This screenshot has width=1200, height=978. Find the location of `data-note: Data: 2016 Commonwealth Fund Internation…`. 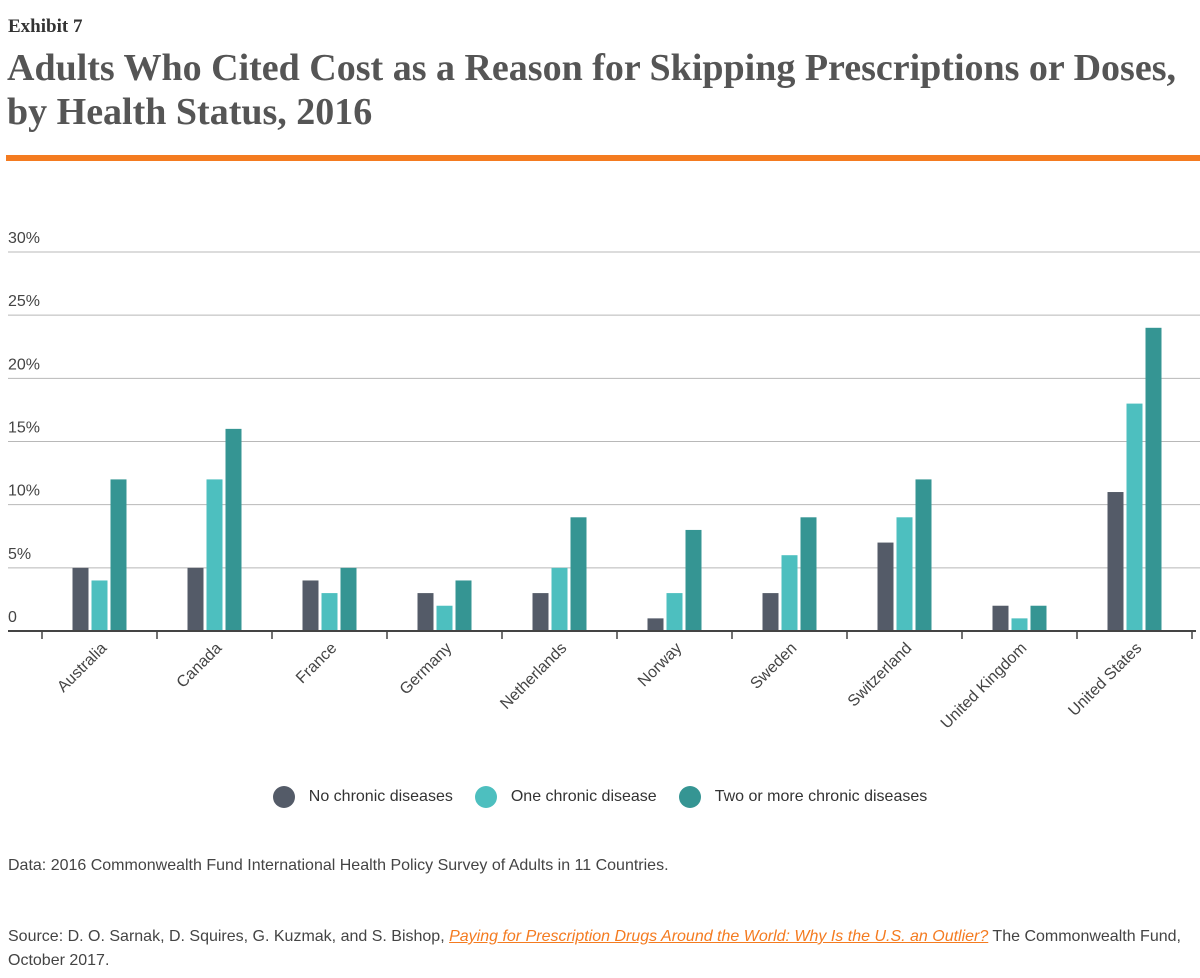

data-note: Data: 2016 Commonwealth Fund Internation… is located at coordinates (338, 865).